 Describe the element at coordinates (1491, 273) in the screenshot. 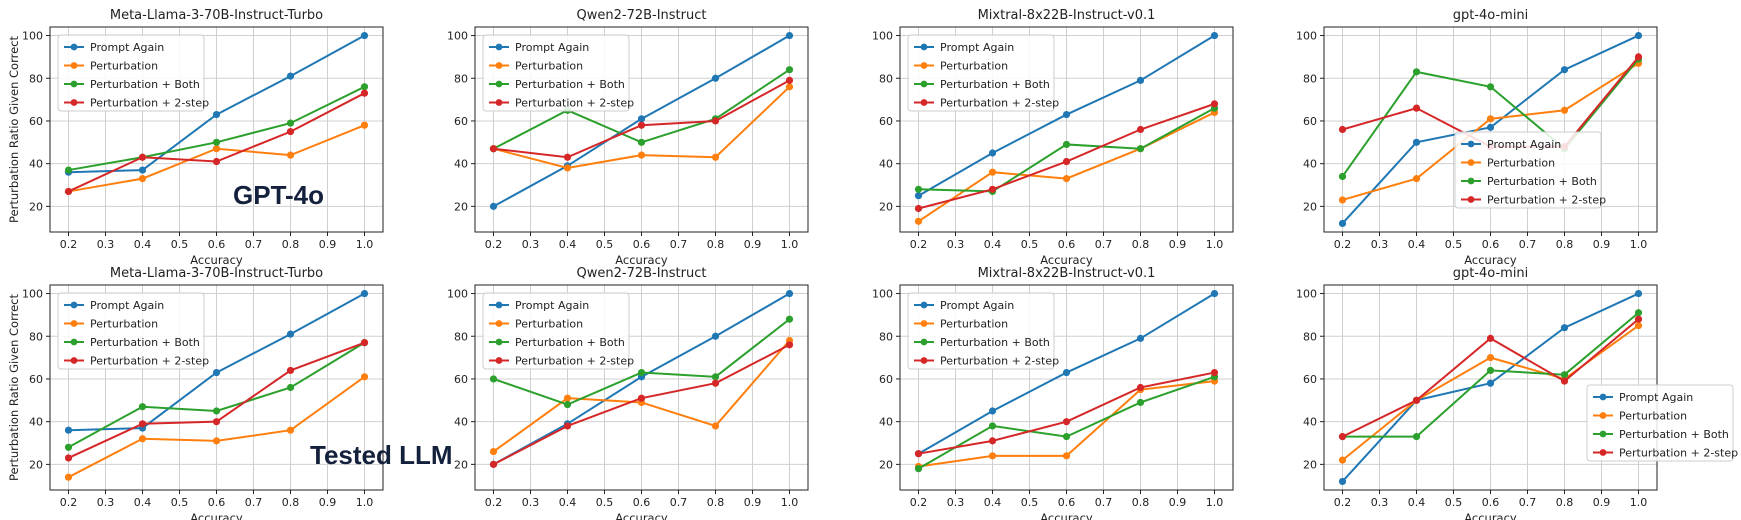

I see `chart-title: gpt-4o-mini` at that location.